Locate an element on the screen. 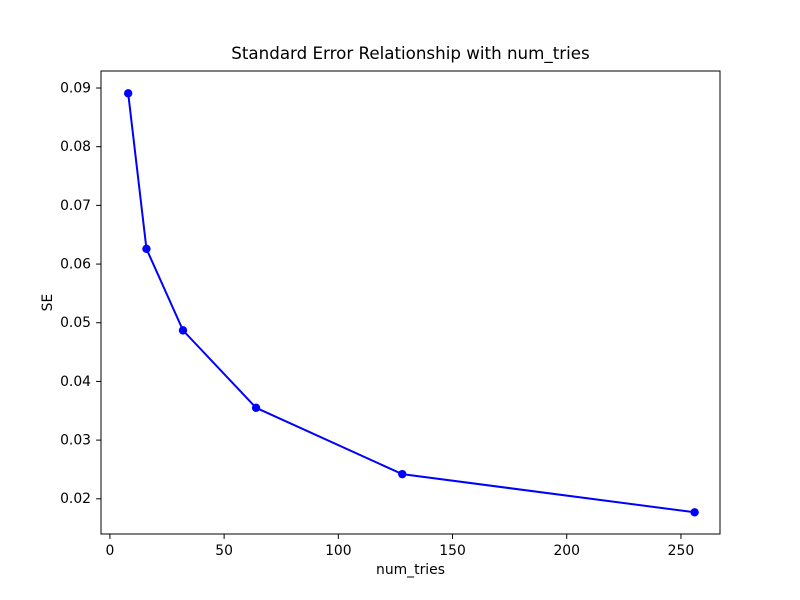  y-tick-label: 0.03 is located at coordinates (75, 441).